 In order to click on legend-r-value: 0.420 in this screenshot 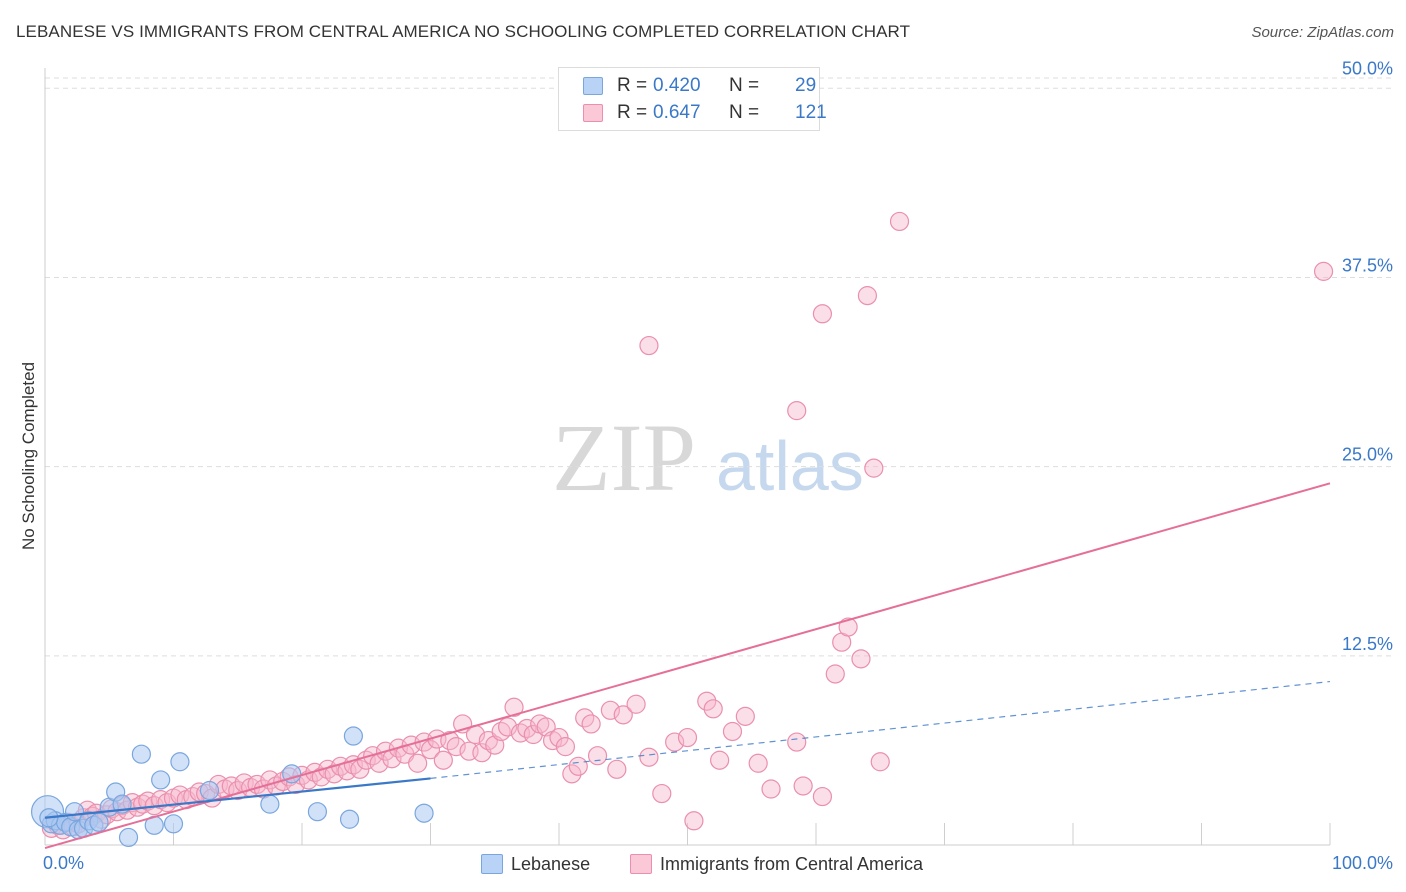, I will do `click(677, 85)`.